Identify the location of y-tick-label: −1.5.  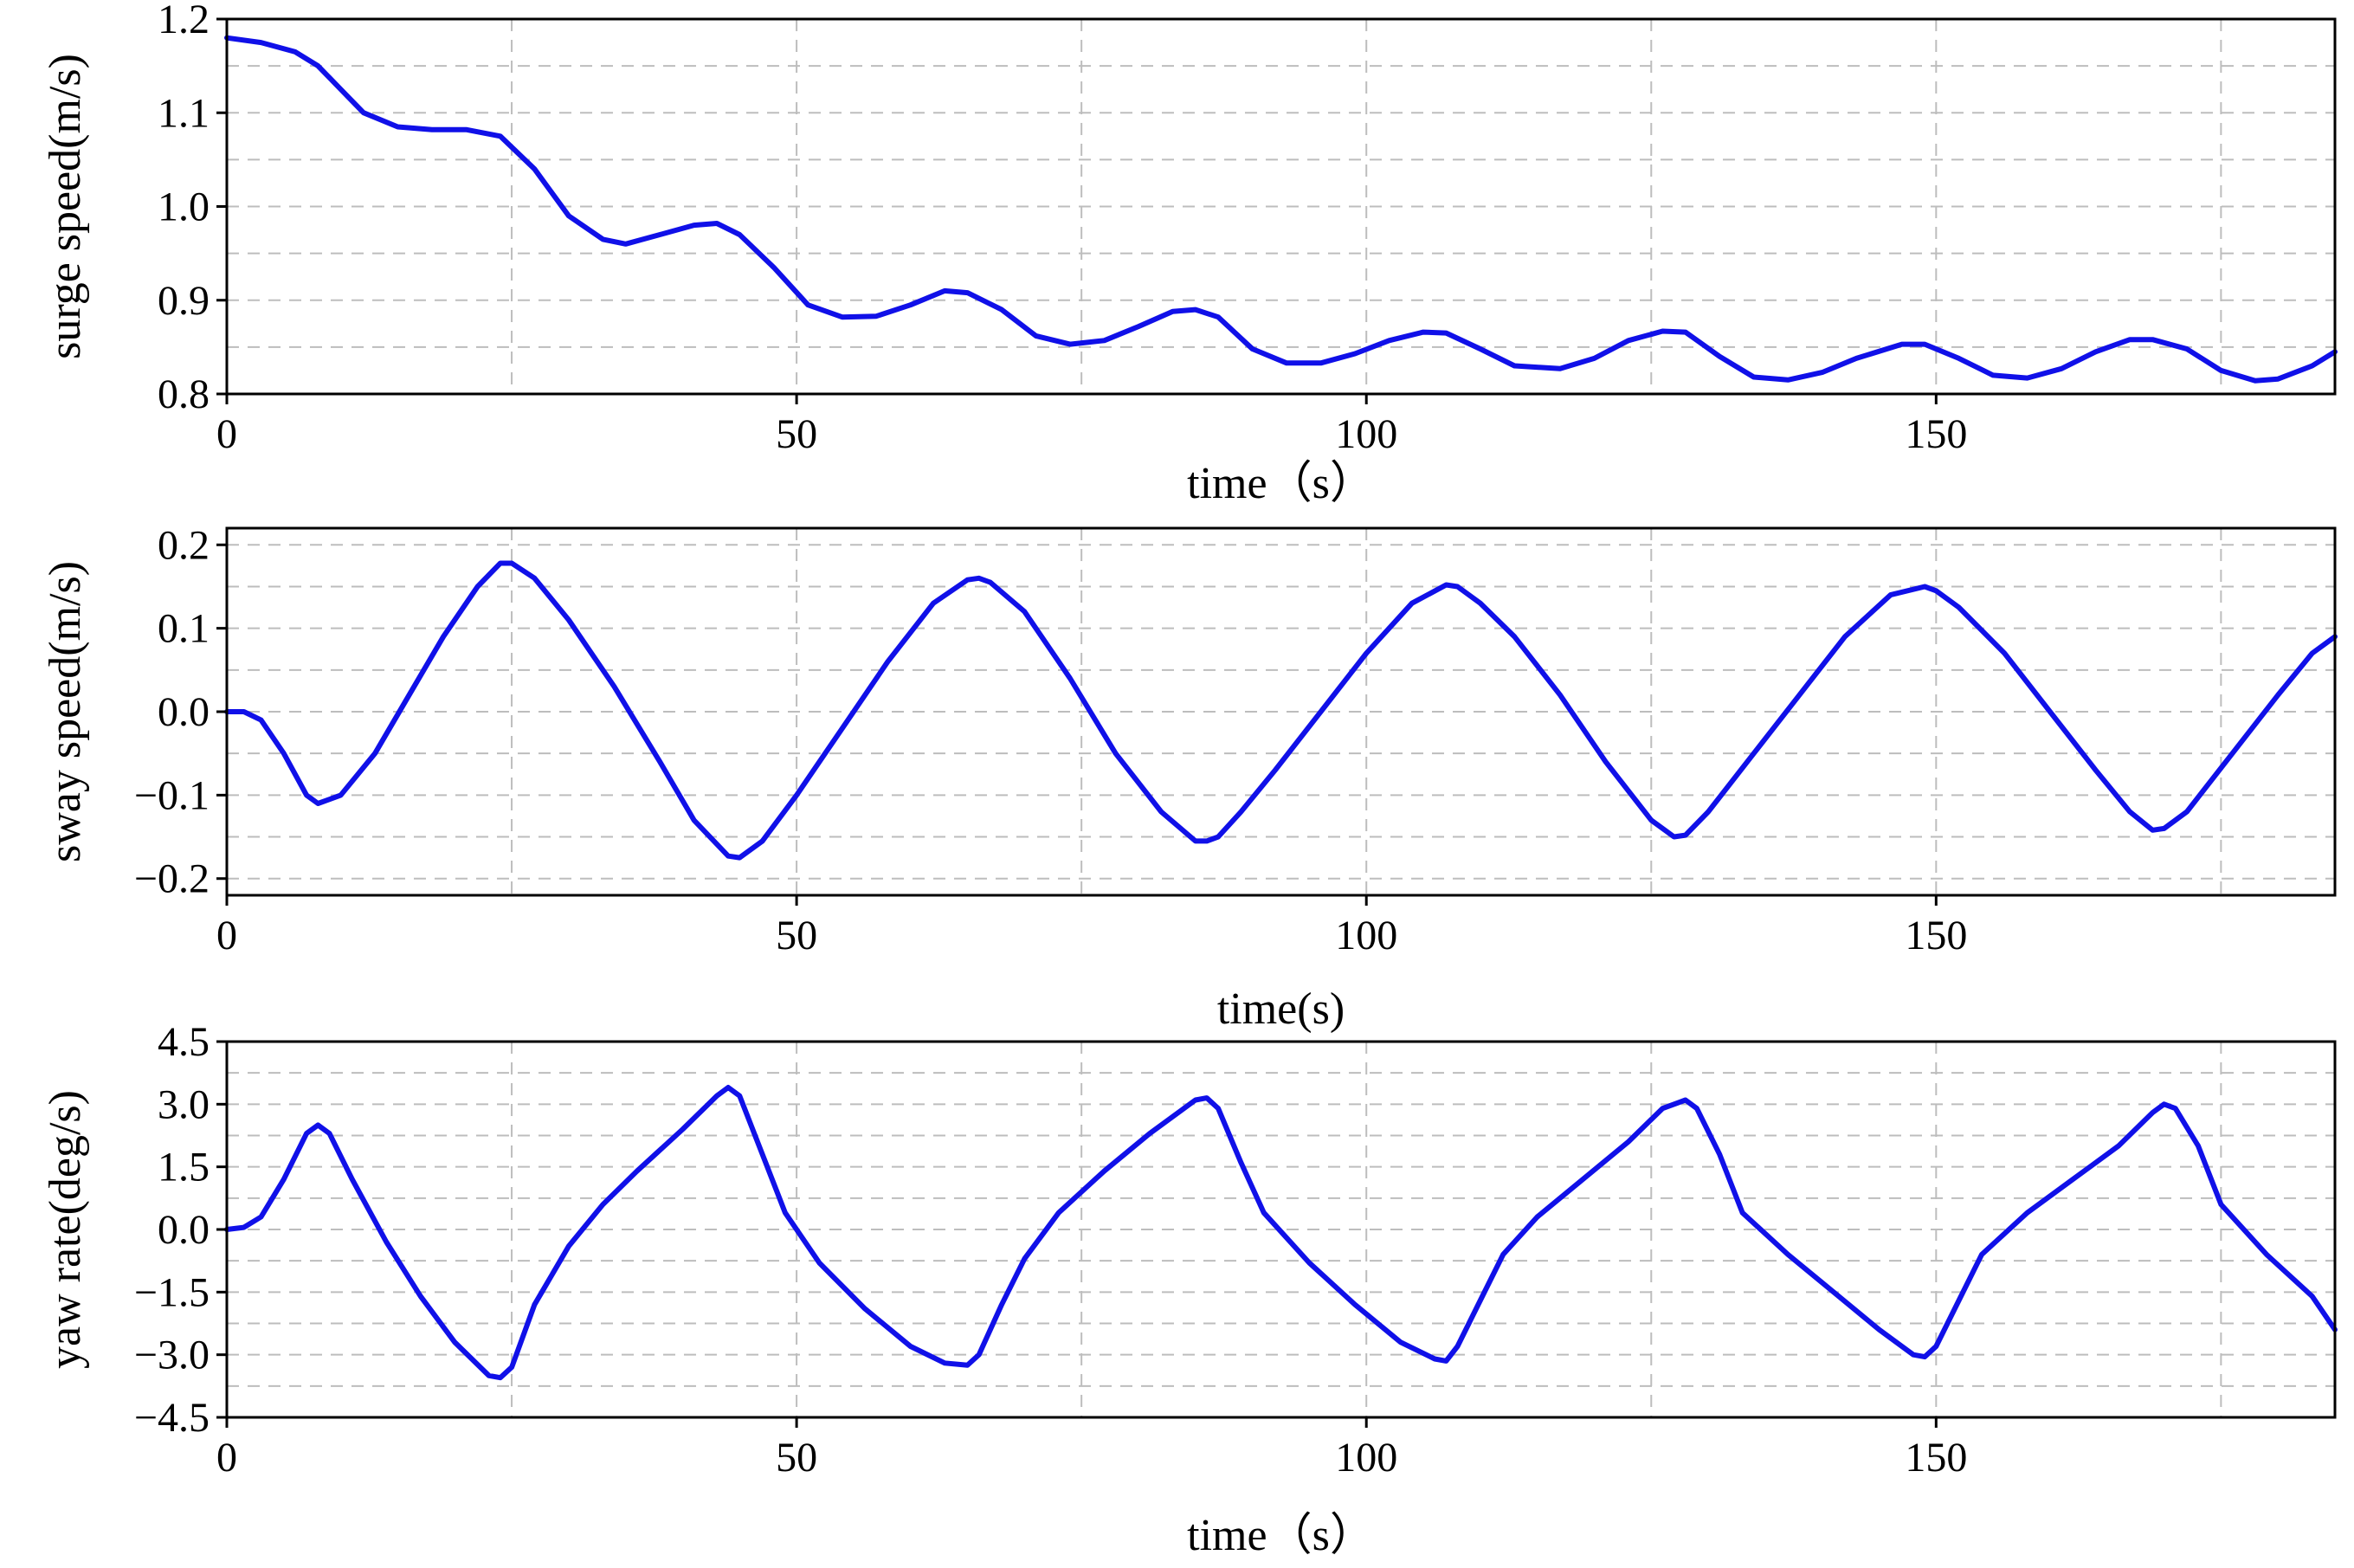
(172, 1292).